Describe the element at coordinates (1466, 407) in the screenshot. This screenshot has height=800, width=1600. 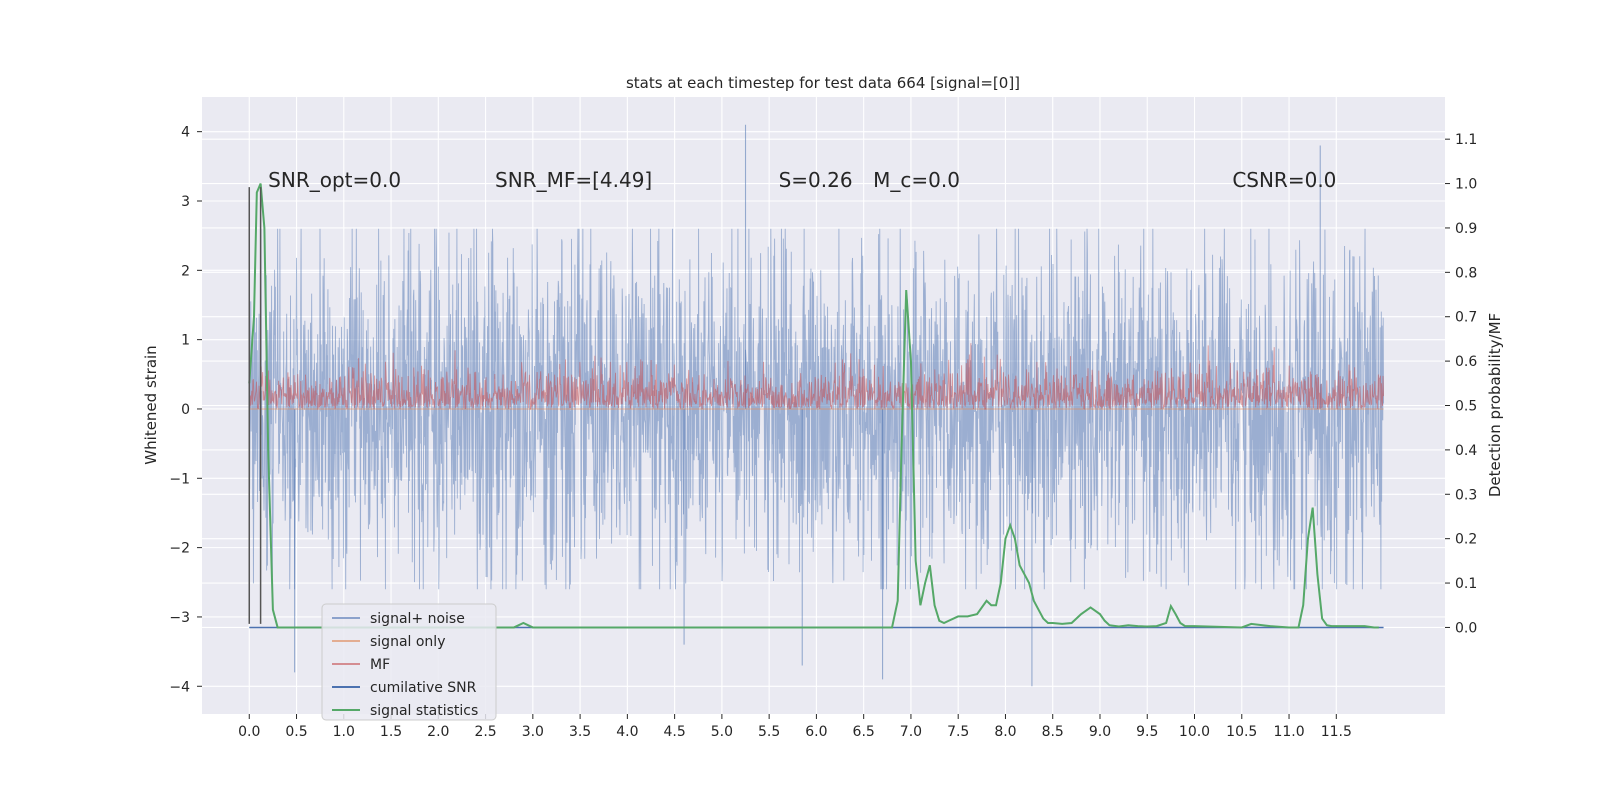
I see `y-right-tick-label: 0.5` at that location.